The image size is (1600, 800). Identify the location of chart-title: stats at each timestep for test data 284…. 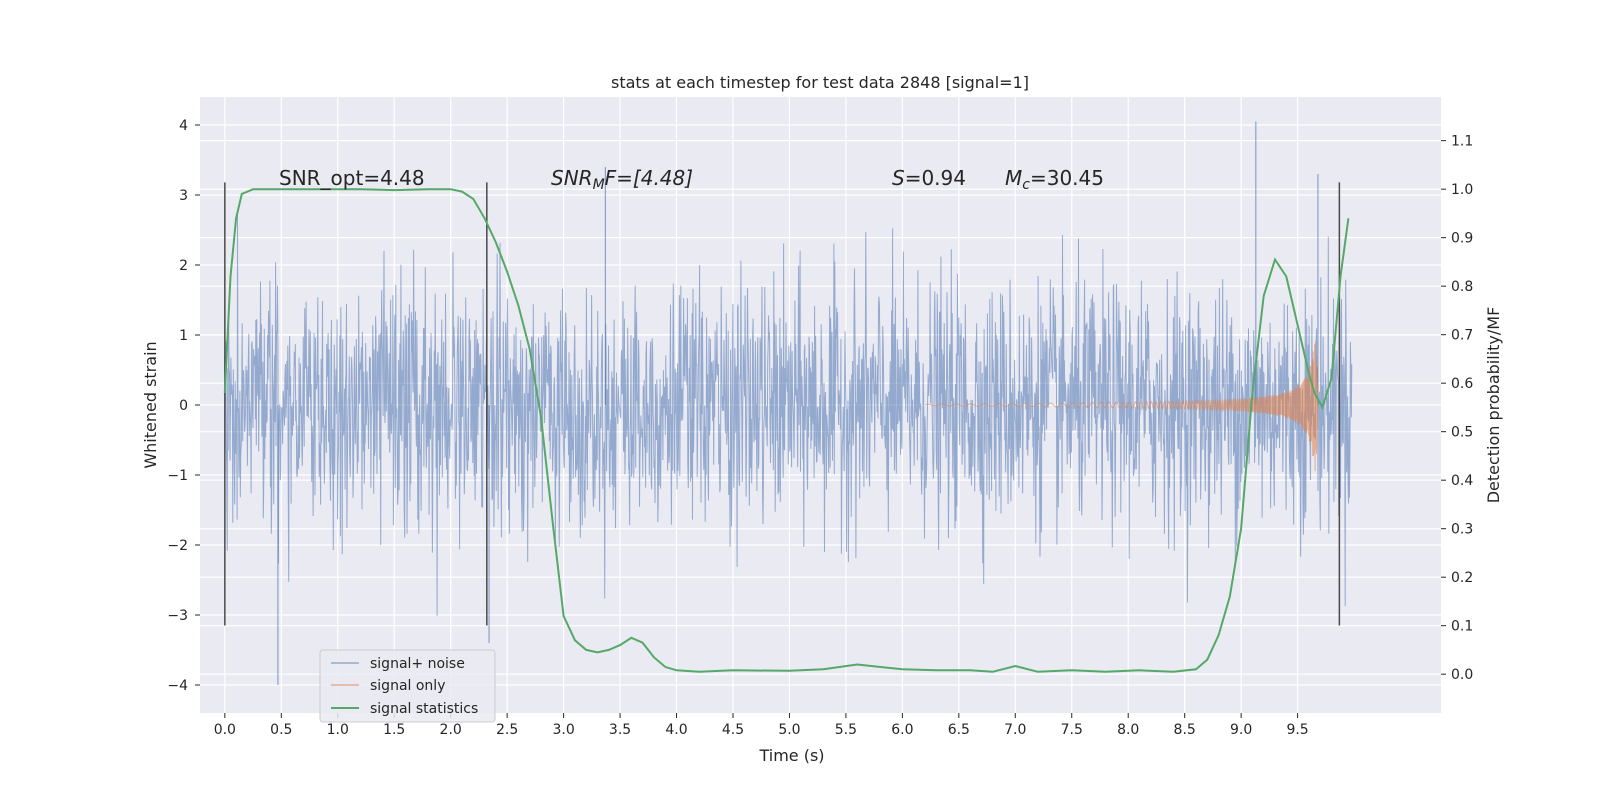
(820, 82).